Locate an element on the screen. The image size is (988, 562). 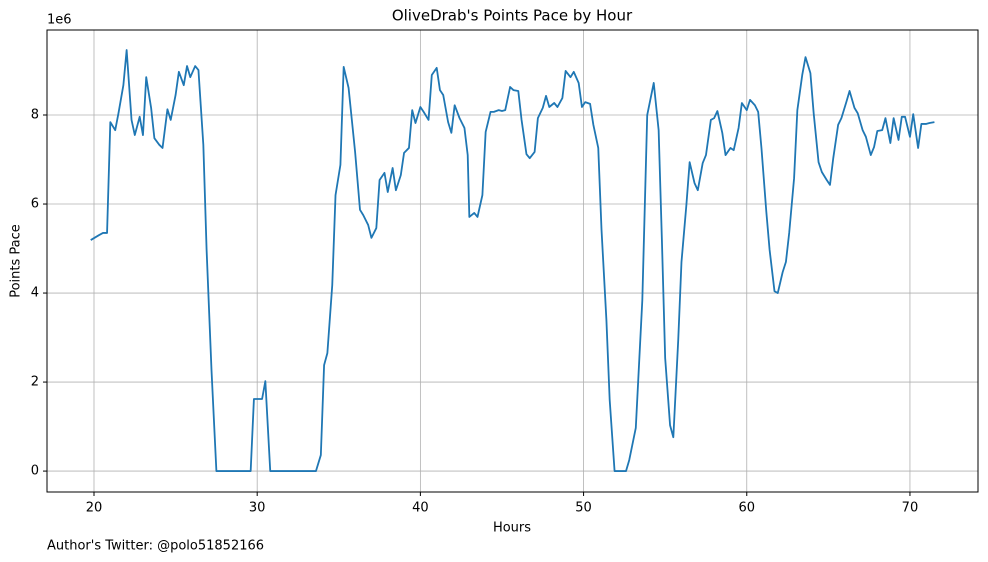
x-axis-label: Hours is located at coordinates (512, 528).